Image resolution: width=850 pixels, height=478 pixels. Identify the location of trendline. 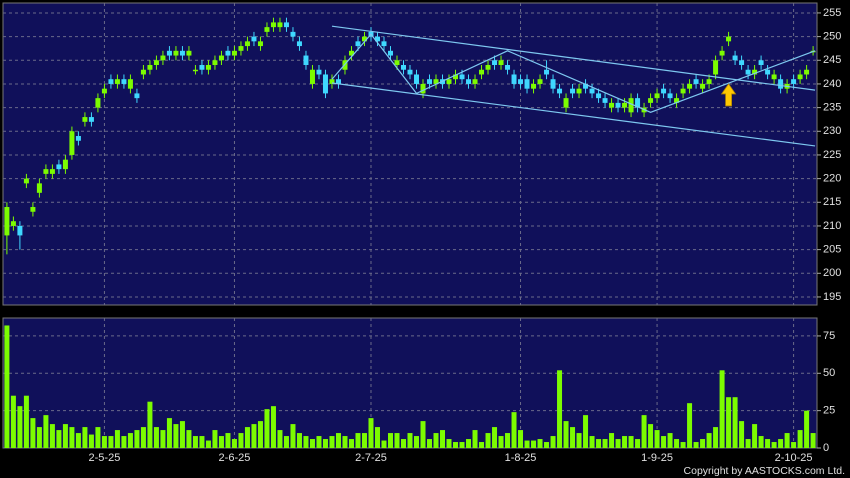
(573, 73).